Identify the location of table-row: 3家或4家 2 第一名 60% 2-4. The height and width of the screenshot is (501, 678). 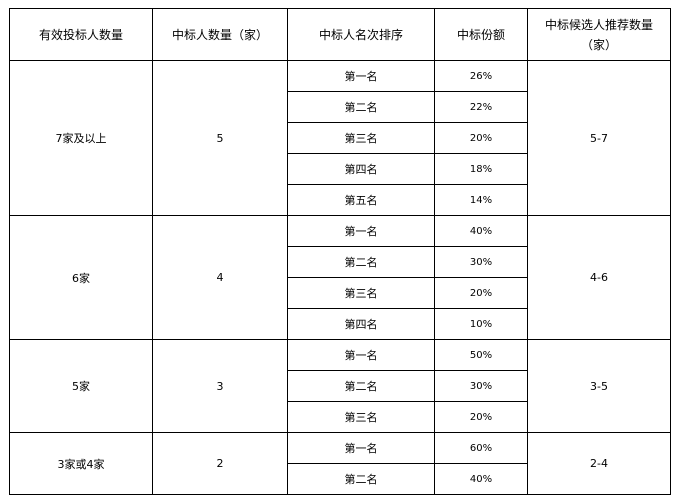
(340, 463).